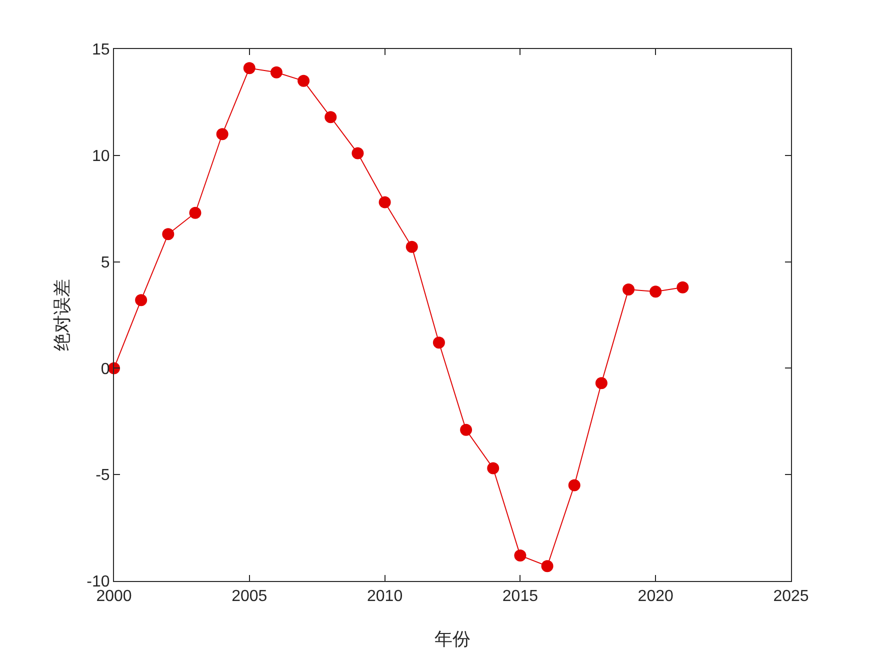 This screenshot has width=875, height=656. Describe the element at coordinates (452, 639) in the screenshot. I see `x-axis-title: 年份` at that location.